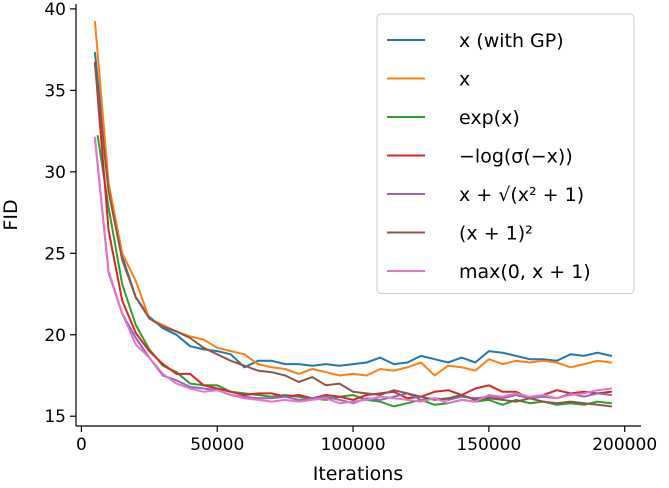  I want to click on legend-label-0: x (with GP), so click(511, 41).